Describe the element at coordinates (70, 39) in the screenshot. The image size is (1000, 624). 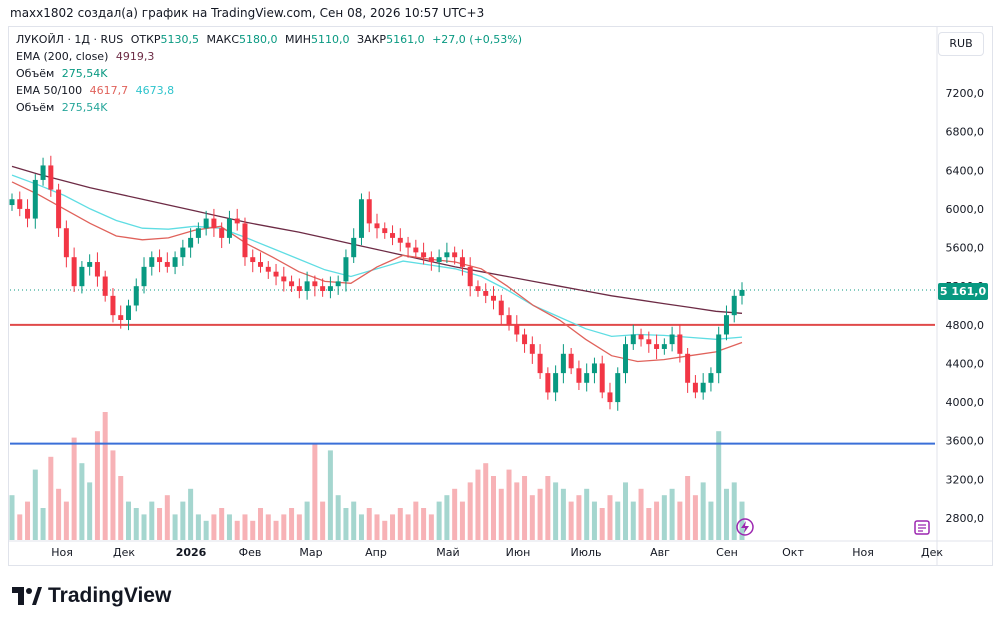
I see `legend-symbol: ЛУКОЙЛ · 1Д · RUS` at that location.